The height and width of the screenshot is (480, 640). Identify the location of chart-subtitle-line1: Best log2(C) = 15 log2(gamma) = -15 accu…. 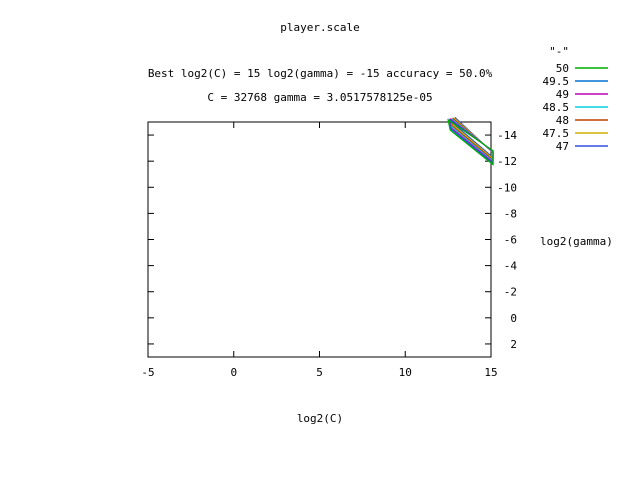
(320, 73).